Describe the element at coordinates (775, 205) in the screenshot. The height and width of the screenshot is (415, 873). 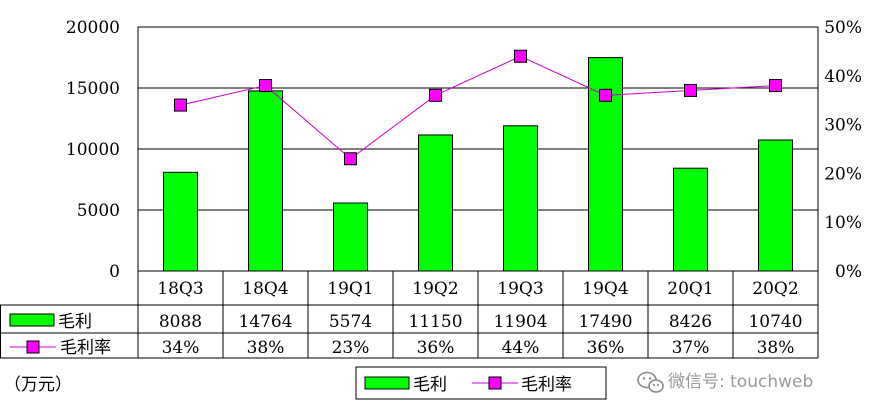
I see `bar-20Q2` at that location.